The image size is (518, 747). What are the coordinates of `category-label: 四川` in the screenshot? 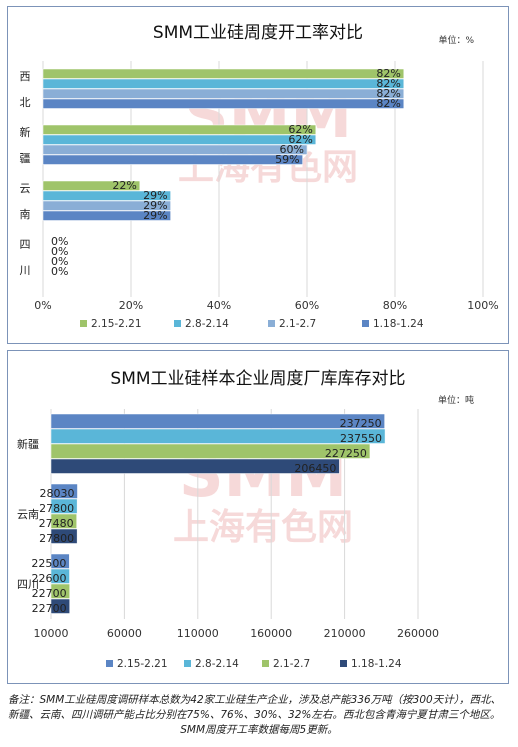 It's located at (28, 584).